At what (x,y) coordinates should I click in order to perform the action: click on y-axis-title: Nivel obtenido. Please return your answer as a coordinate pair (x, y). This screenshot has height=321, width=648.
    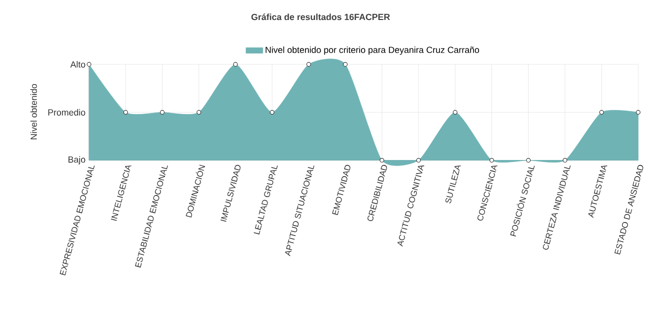
    Looking at the image, I should click on (33, 112).